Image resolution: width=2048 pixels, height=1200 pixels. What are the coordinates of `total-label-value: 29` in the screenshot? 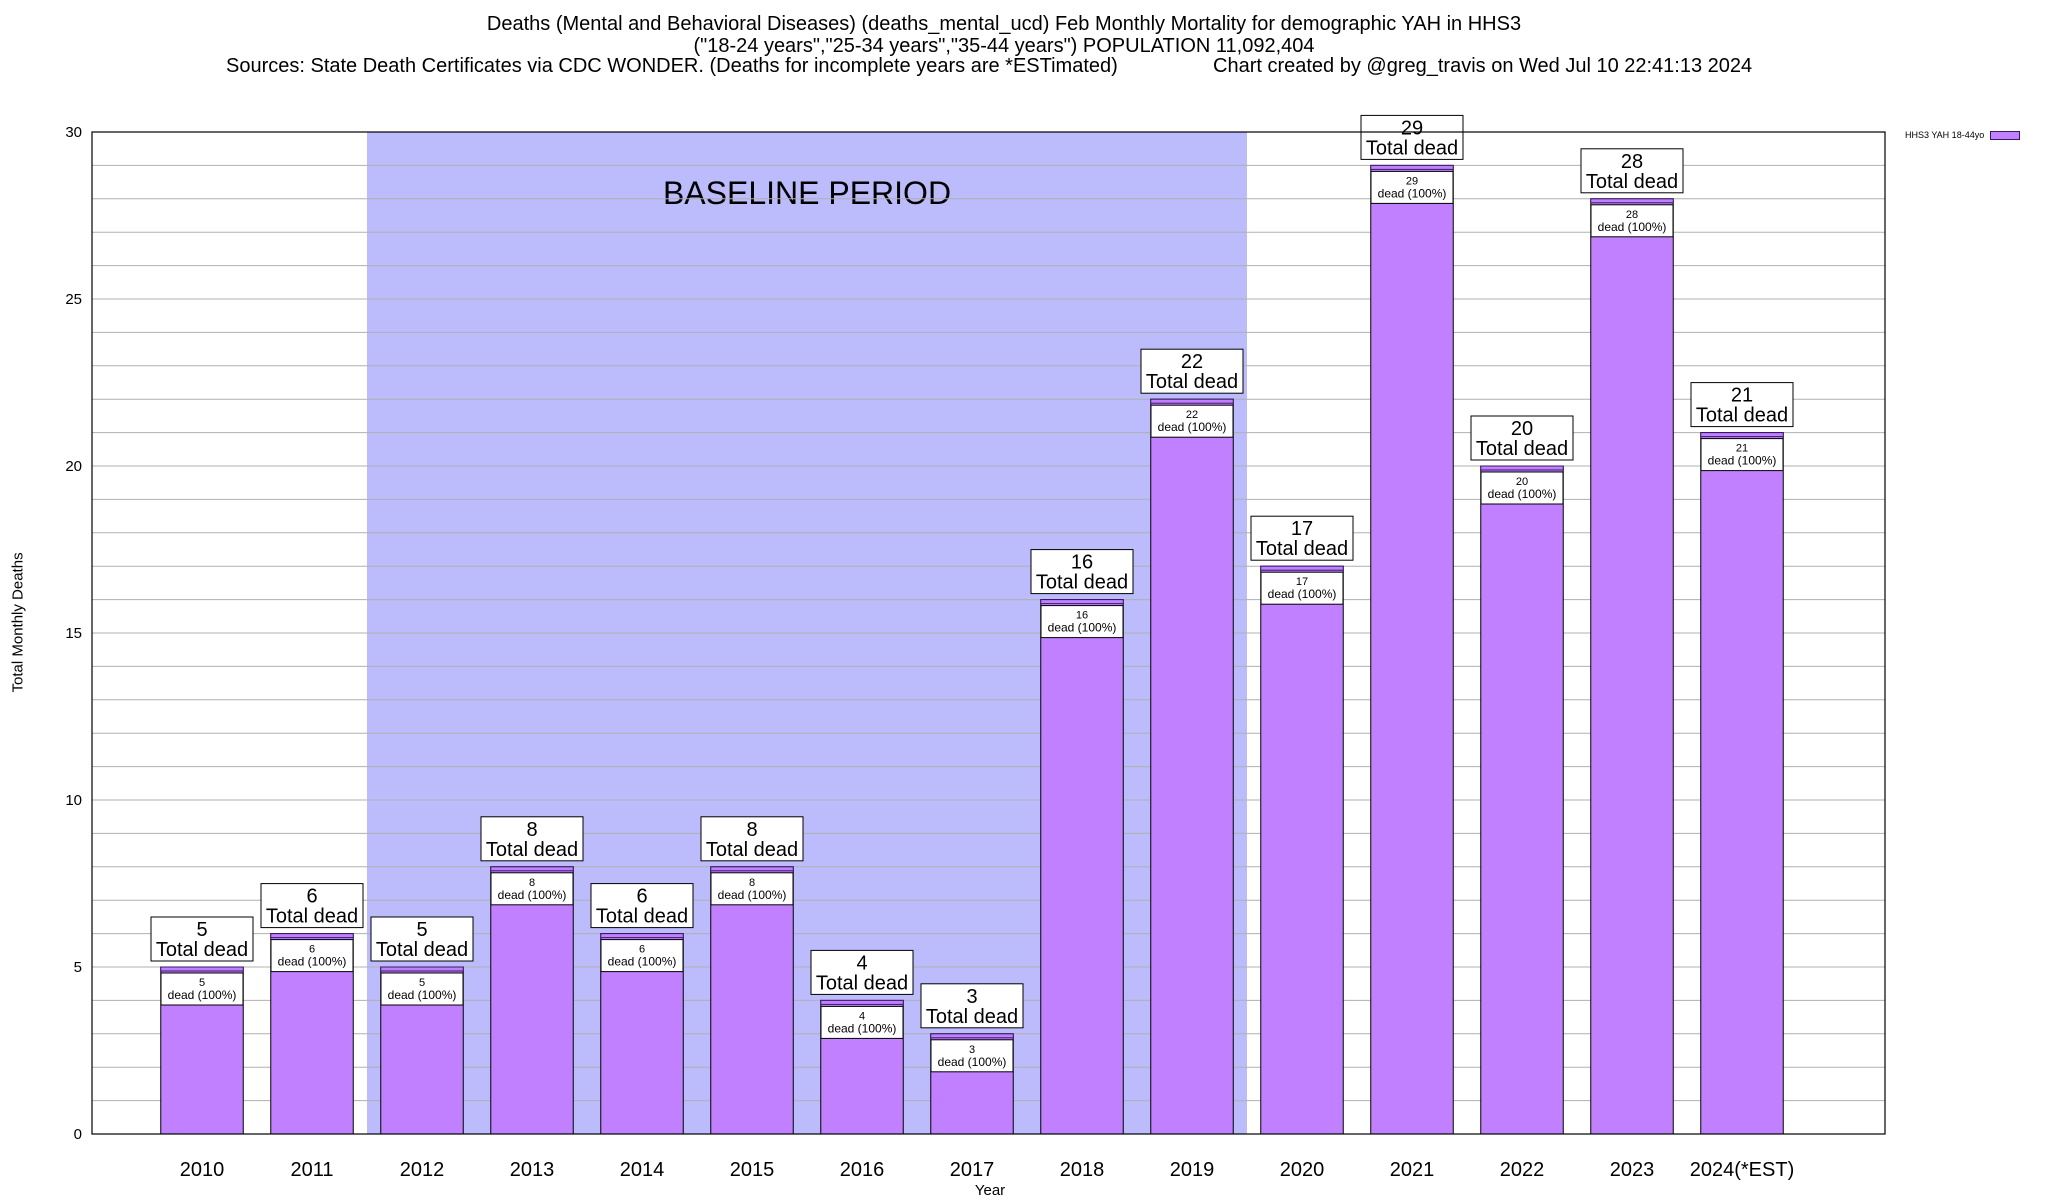 It's located at (1412, 128).